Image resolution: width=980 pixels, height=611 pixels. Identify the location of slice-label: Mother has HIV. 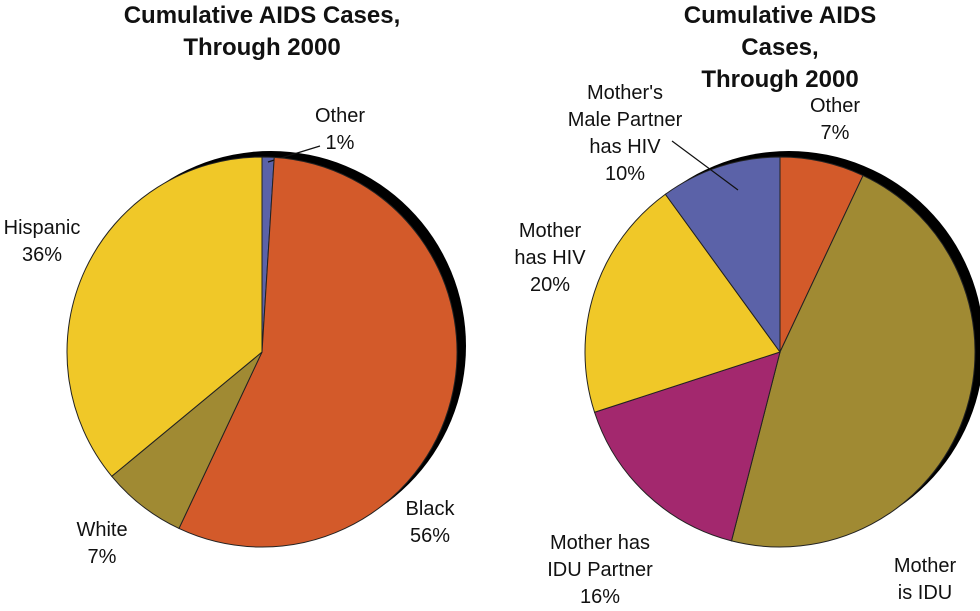
(550, 244).